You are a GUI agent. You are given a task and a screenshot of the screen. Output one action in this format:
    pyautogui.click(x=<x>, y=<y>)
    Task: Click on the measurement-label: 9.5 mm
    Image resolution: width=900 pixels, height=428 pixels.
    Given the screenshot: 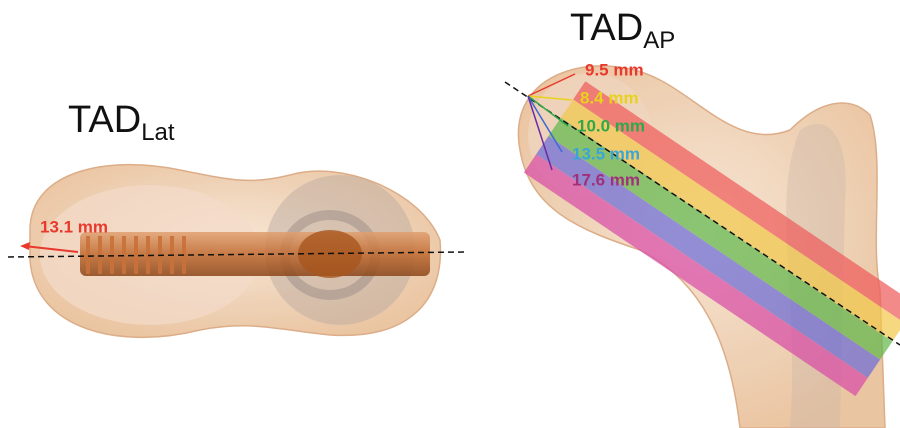 What is the action you would take?
    pyautogui.click(x=614, y=69)
    